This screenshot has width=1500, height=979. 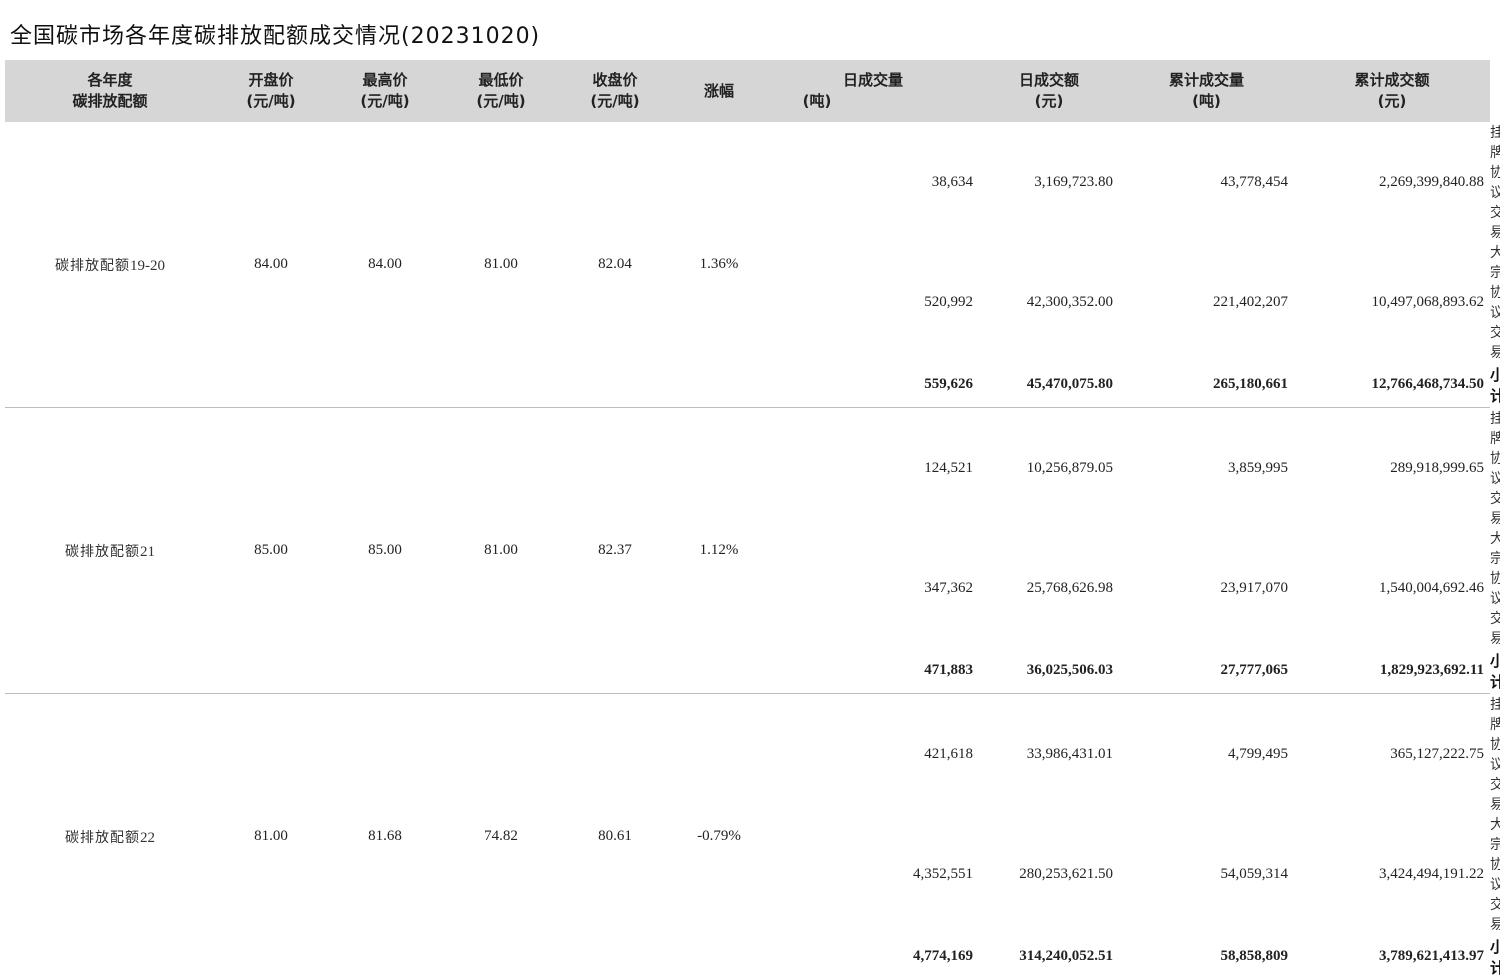 I want to click on page-title: 全国碳市场各年度碳排放配额成交情况(20231020), so click(x=275, y=34).